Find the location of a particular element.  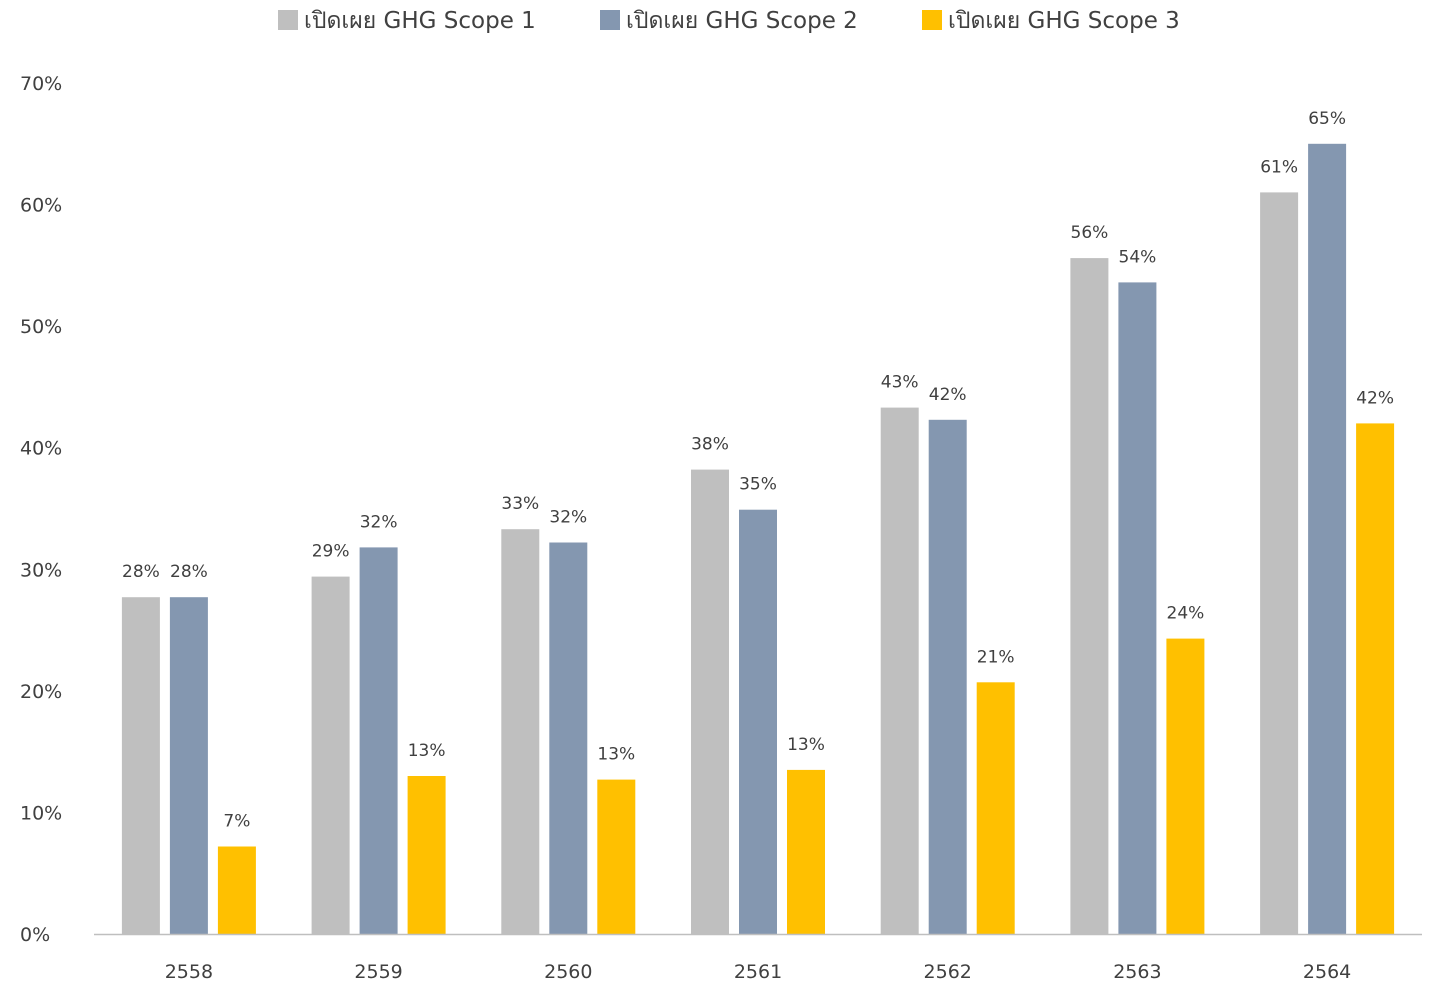

data-label-2563-scope-2: 54% is located at coordinates (1138, 257).